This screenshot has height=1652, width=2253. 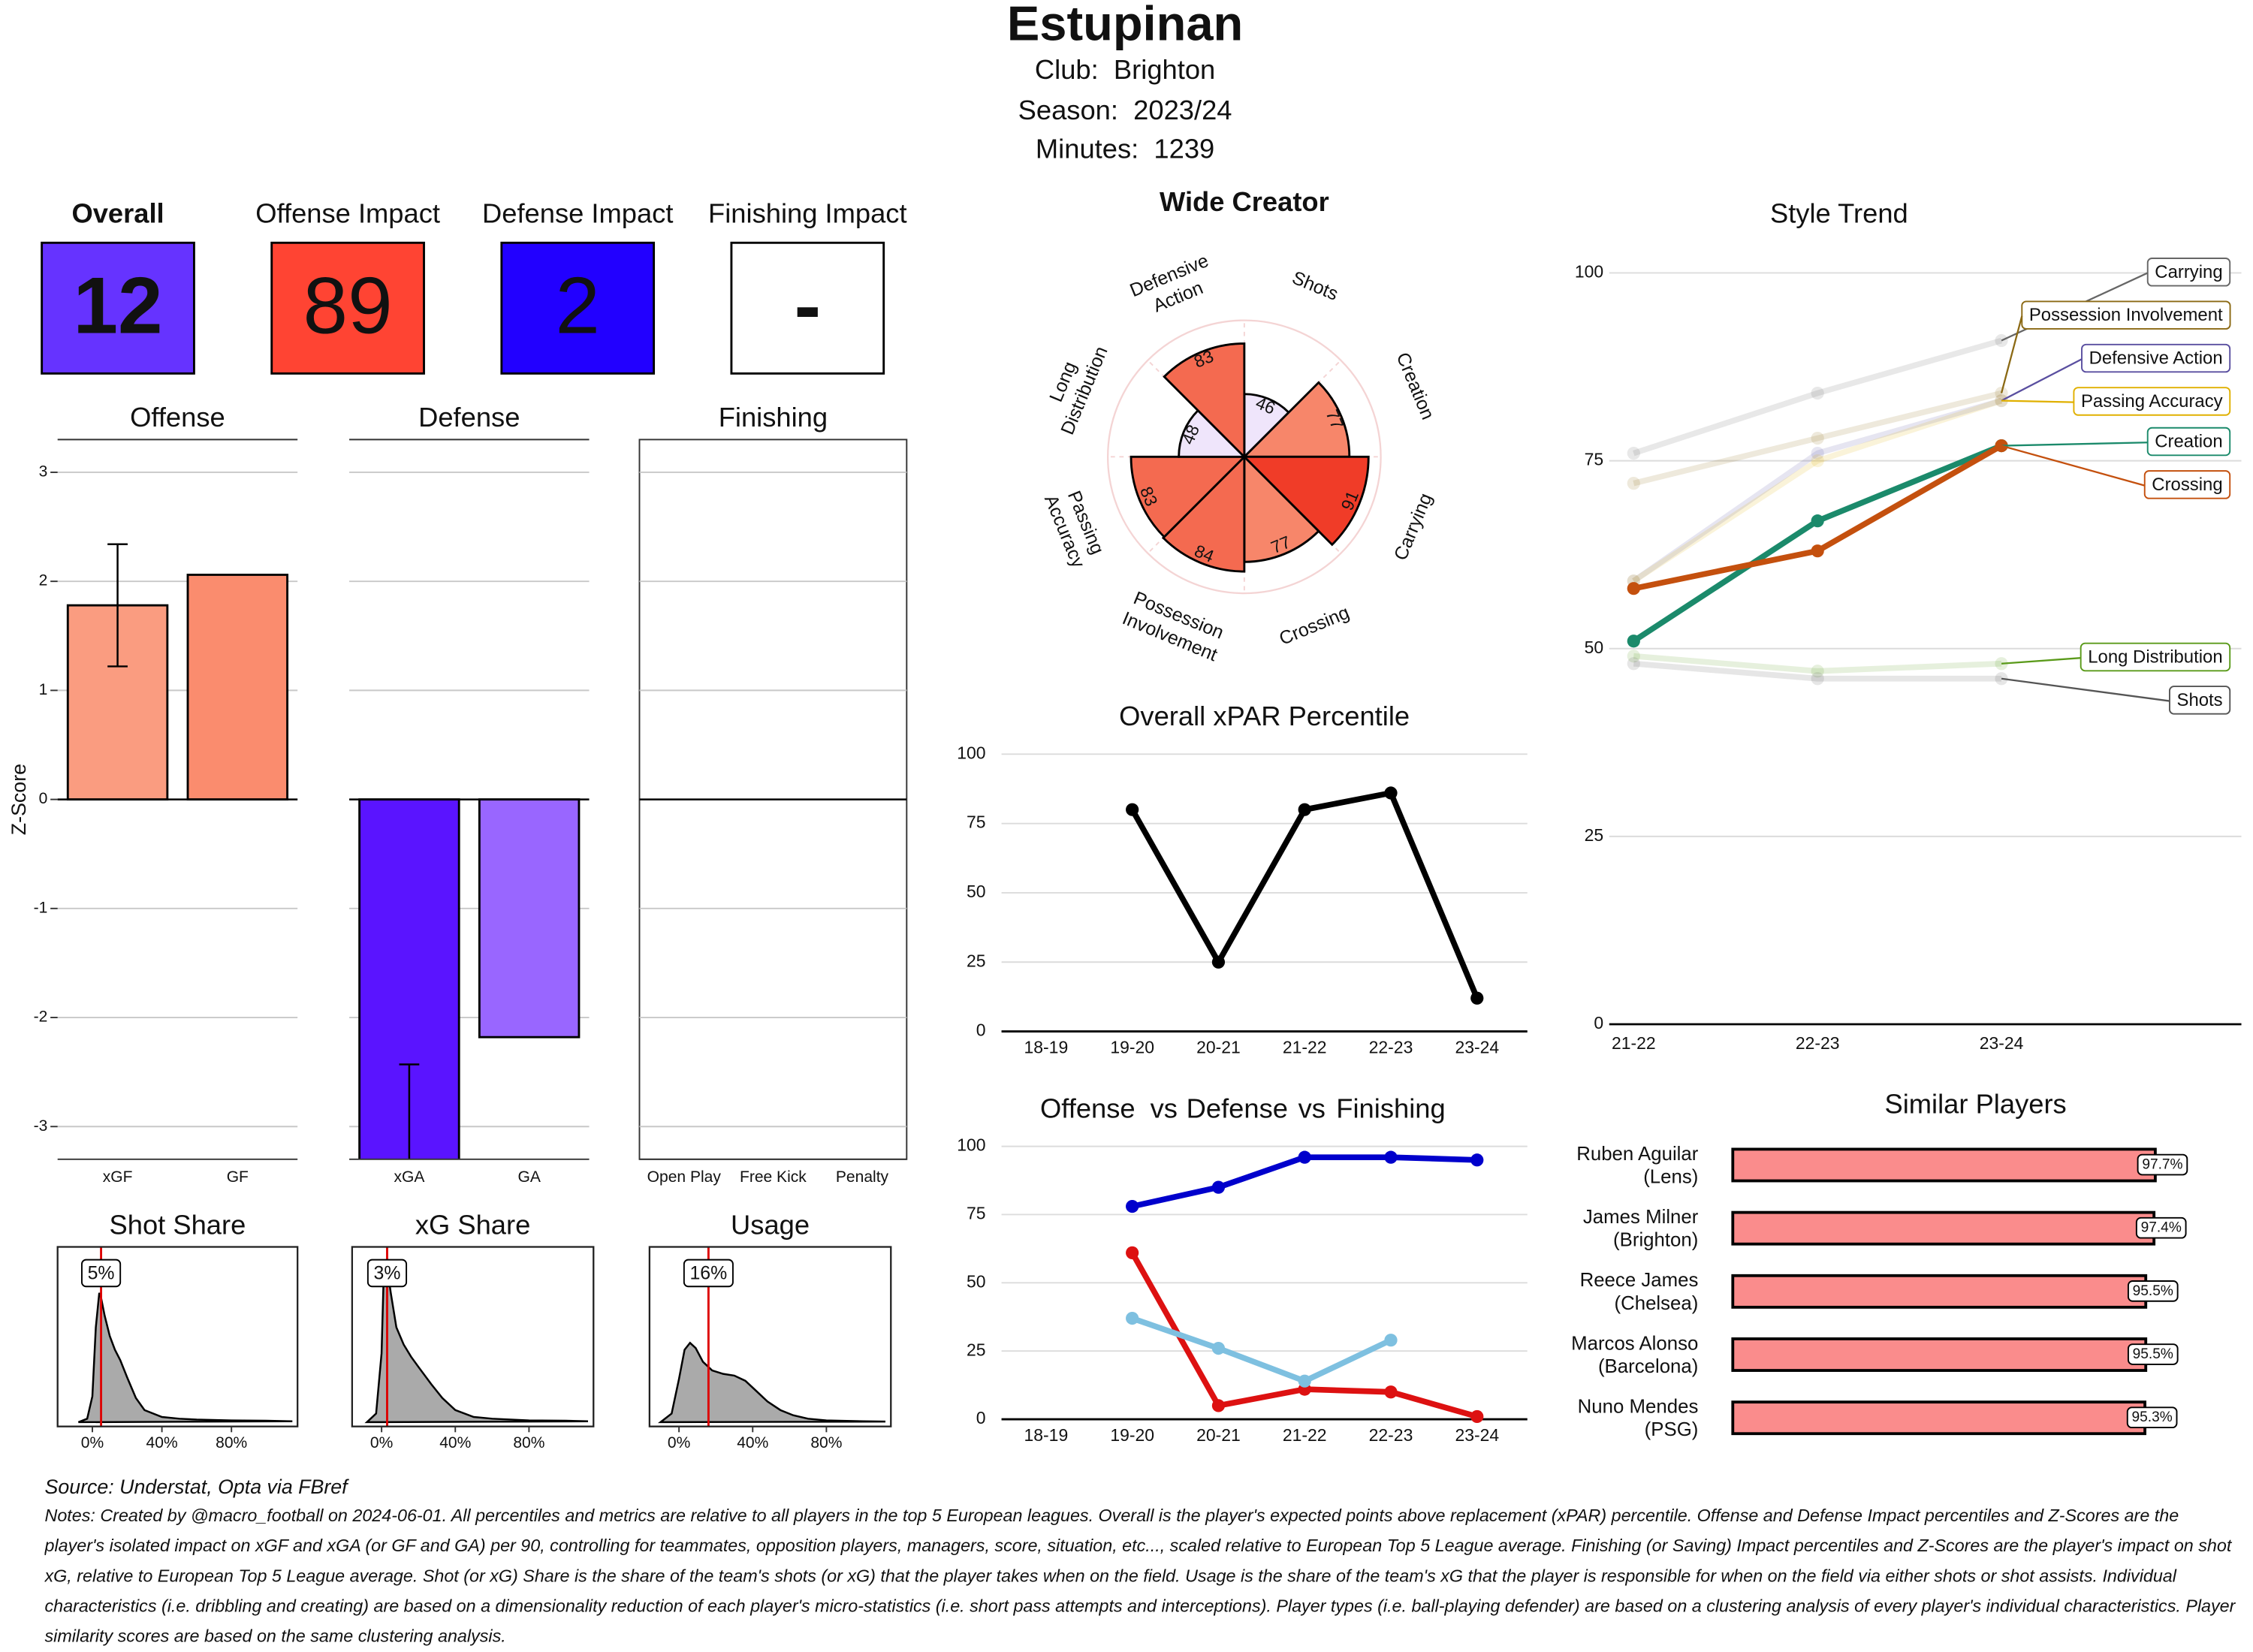 What do you see at coordinates (118, 1177) in the screenshot?
I see `x-tick-label: xGF` at bounding box center [118, 1177].